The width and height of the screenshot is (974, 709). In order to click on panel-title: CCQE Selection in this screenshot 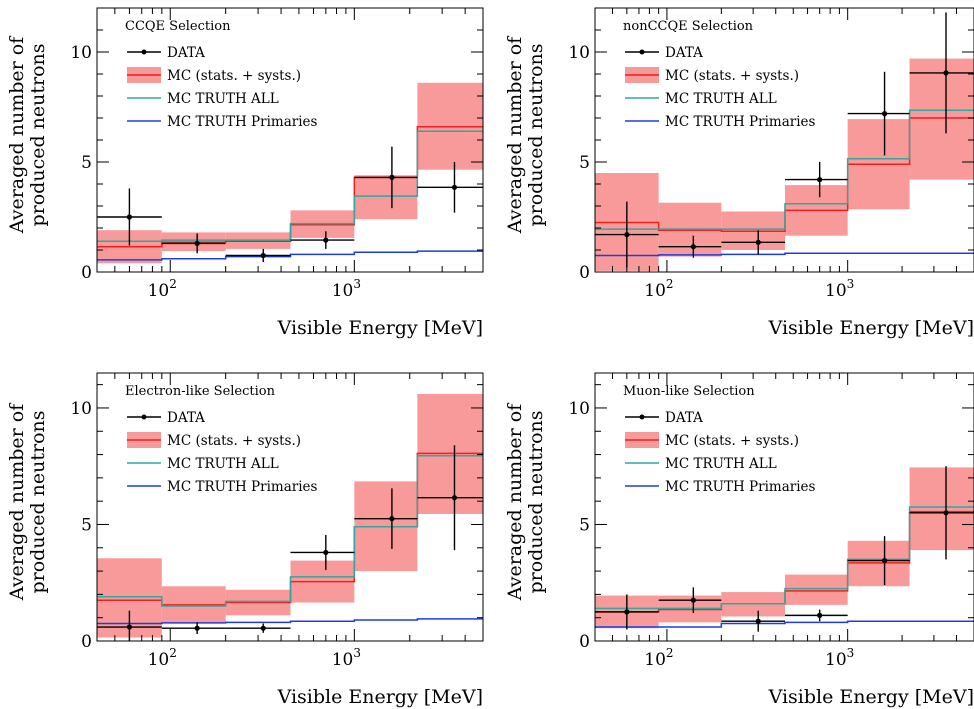, I will do `click(178, 26)`.